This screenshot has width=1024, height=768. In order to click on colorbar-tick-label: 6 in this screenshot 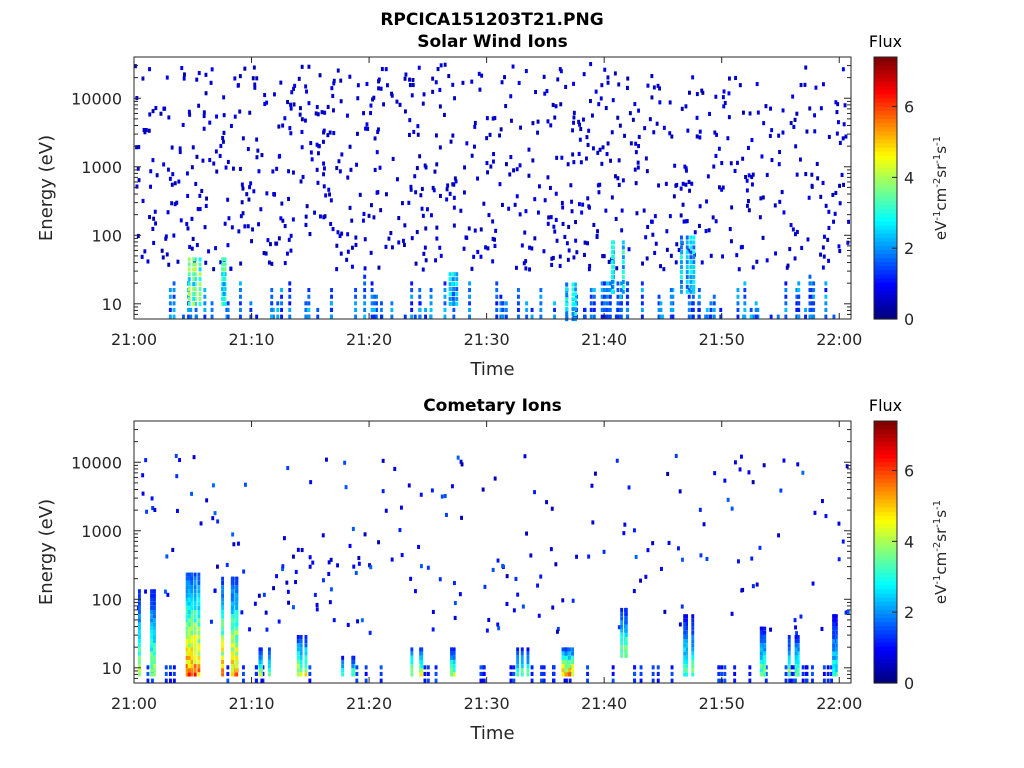, I will do `click(909, 107)`.